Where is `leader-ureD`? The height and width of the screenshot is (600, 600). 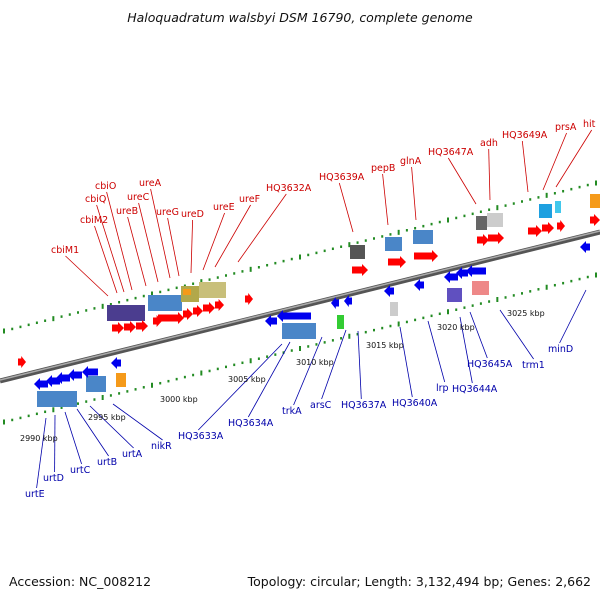
leader-ureD is located at coordinates (191, 246).